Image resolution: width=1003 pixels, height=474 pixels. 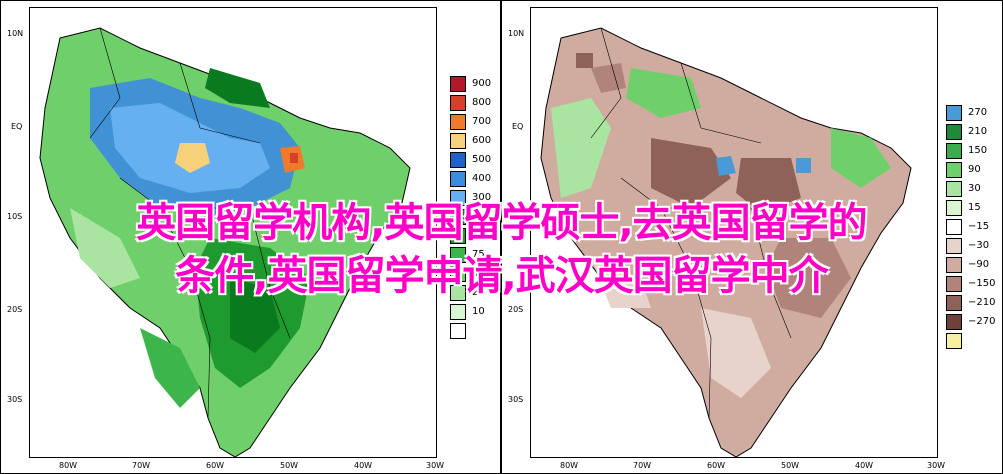 I want to click on legend-label: 300, so click(x=482, y=197).